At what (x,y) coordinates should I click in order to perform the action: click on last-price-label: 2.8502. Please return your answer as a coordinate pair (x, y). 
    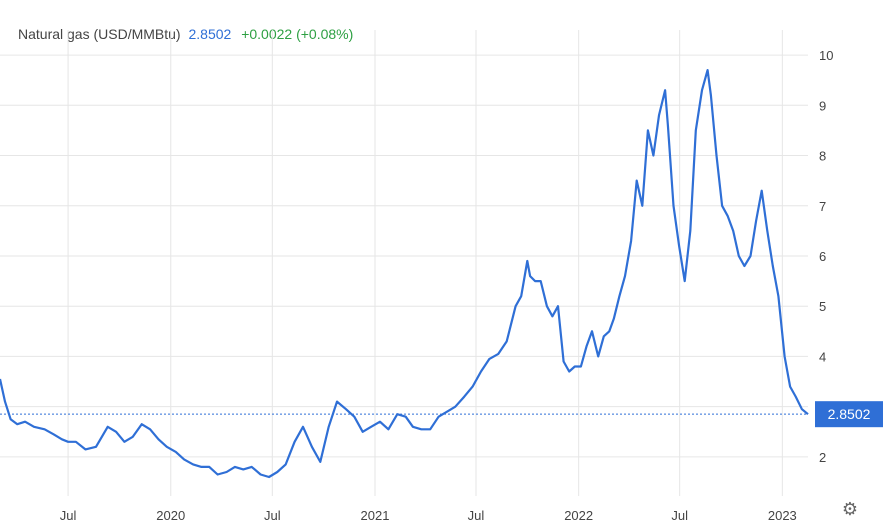
    Looking at the image, I should click on (849, 414).